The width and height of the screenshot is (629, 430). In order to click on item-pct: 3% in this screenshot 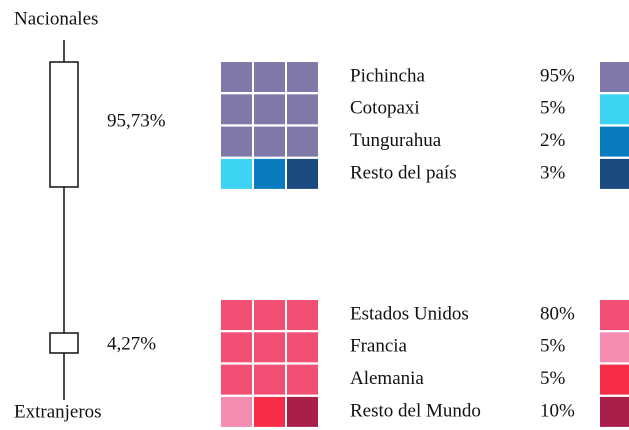, I will do `click(553, 172)`.